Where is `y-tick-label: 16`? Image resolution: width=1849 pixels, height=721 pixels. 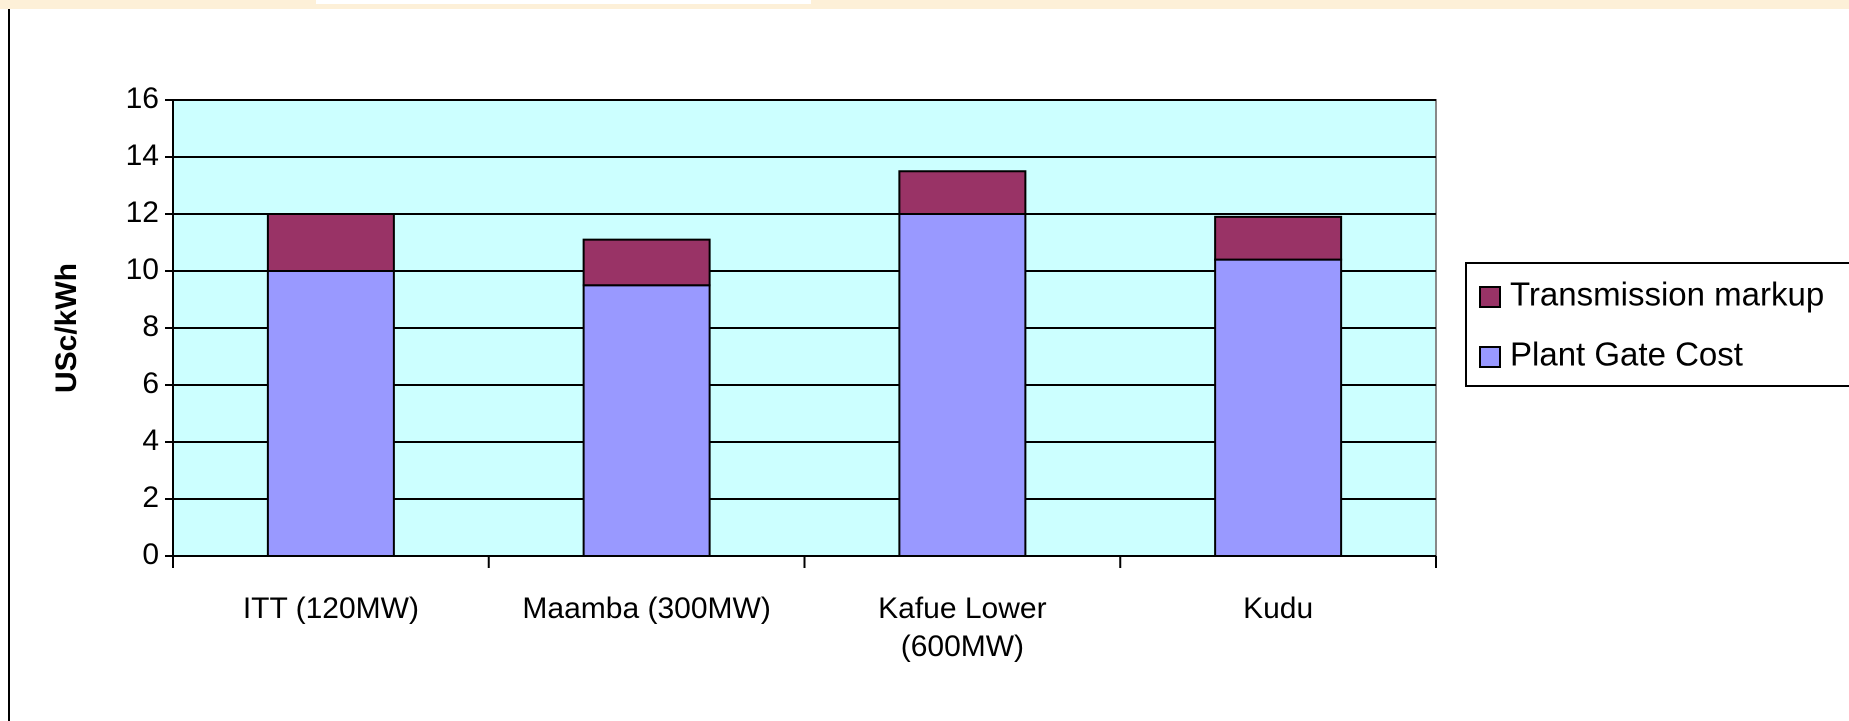
y-tick-label: 16 is located at coordinates (142, 98).